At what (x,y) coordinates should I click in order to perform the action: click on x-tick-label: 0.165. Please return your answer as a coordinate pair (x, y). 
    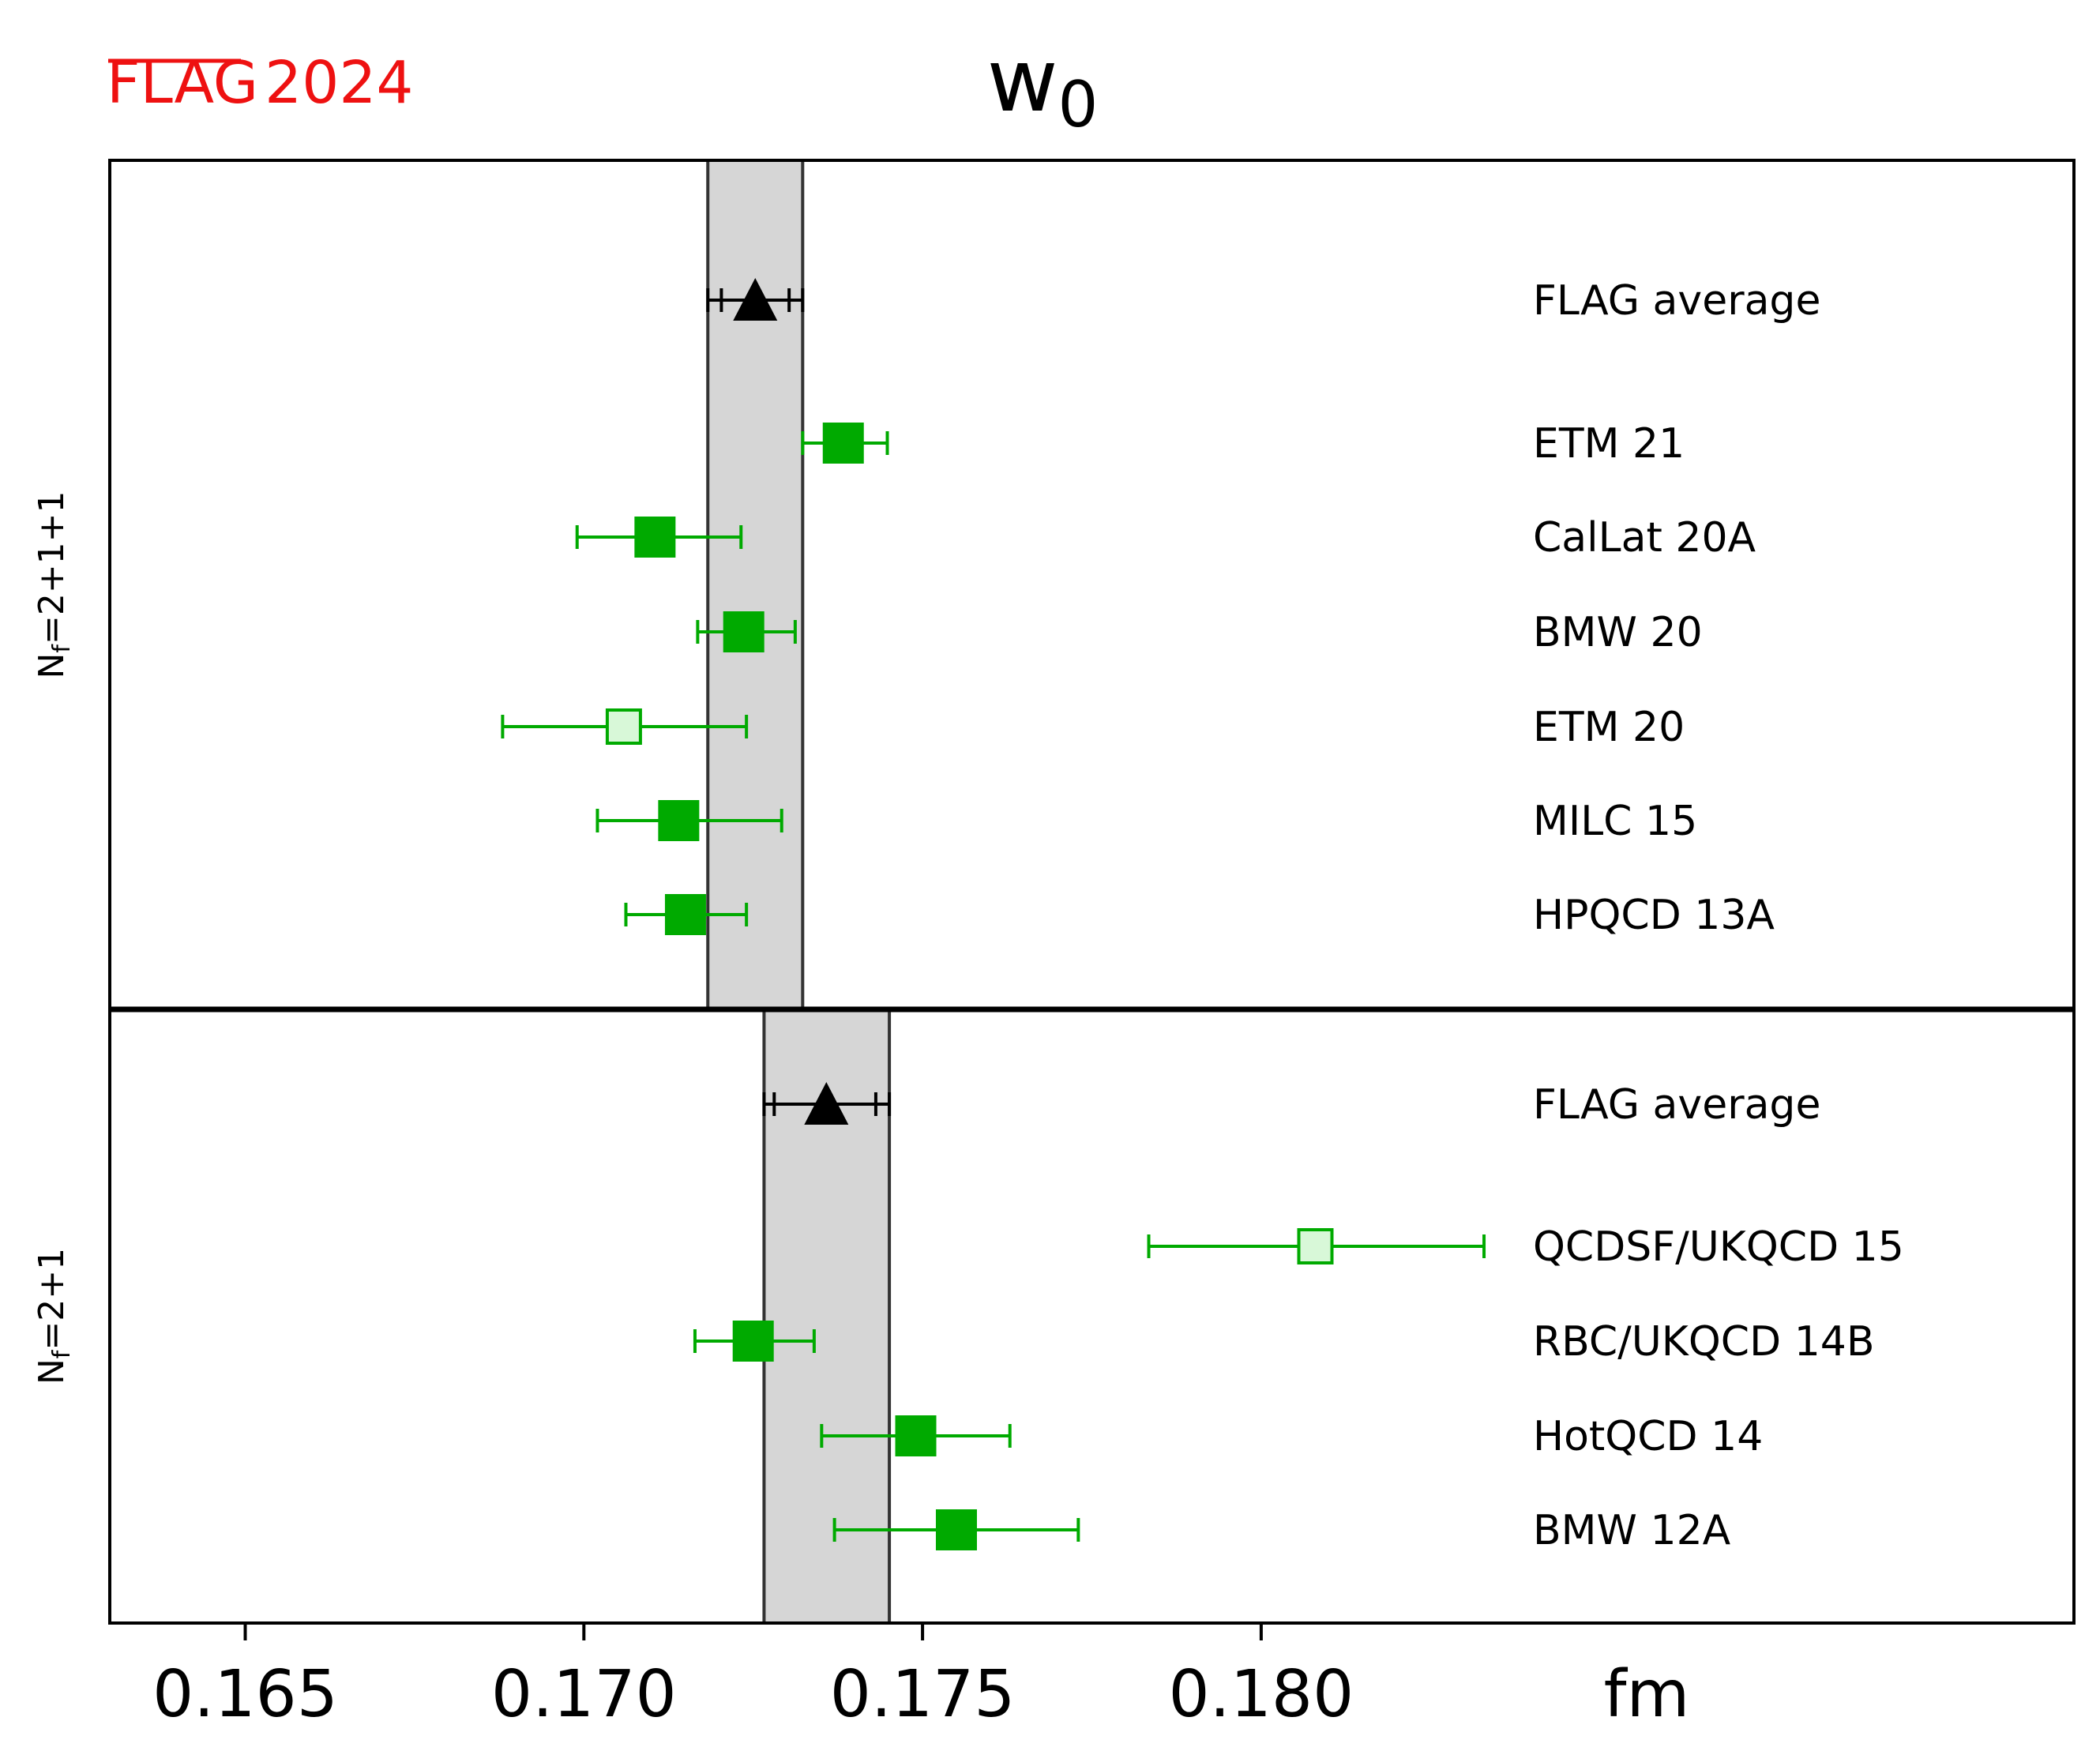
    Looking at the image, I should click on (245, 1694).